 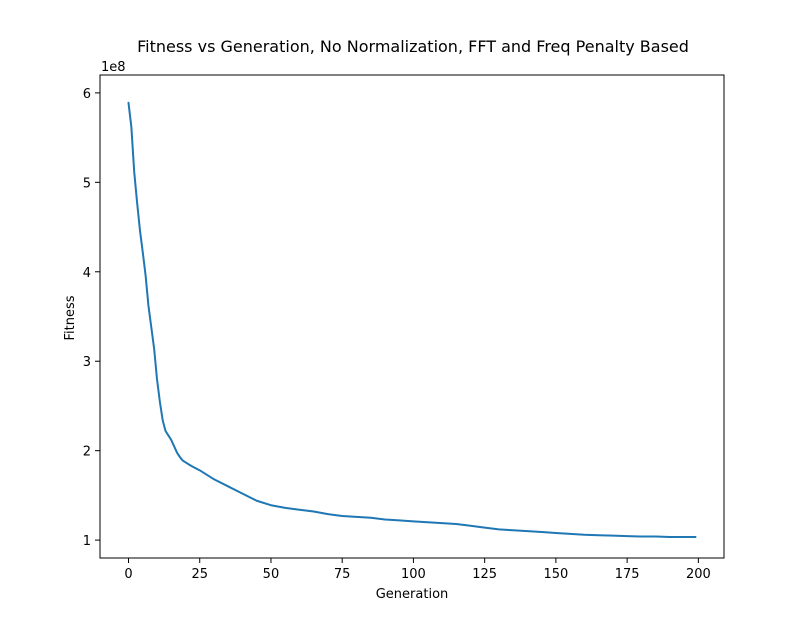 I want to click on x-tick-label: 100, so click(x=413, y=574).